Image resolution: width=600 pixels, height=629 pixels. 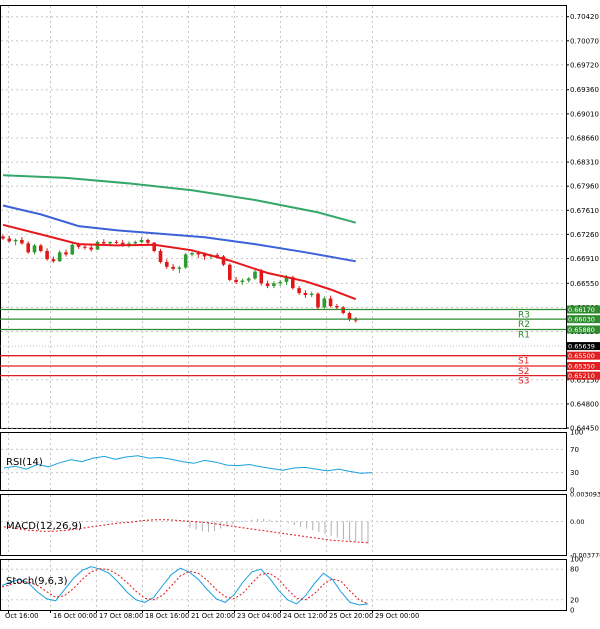 I want to click on level-label: S3, so click(x=523, y=382).